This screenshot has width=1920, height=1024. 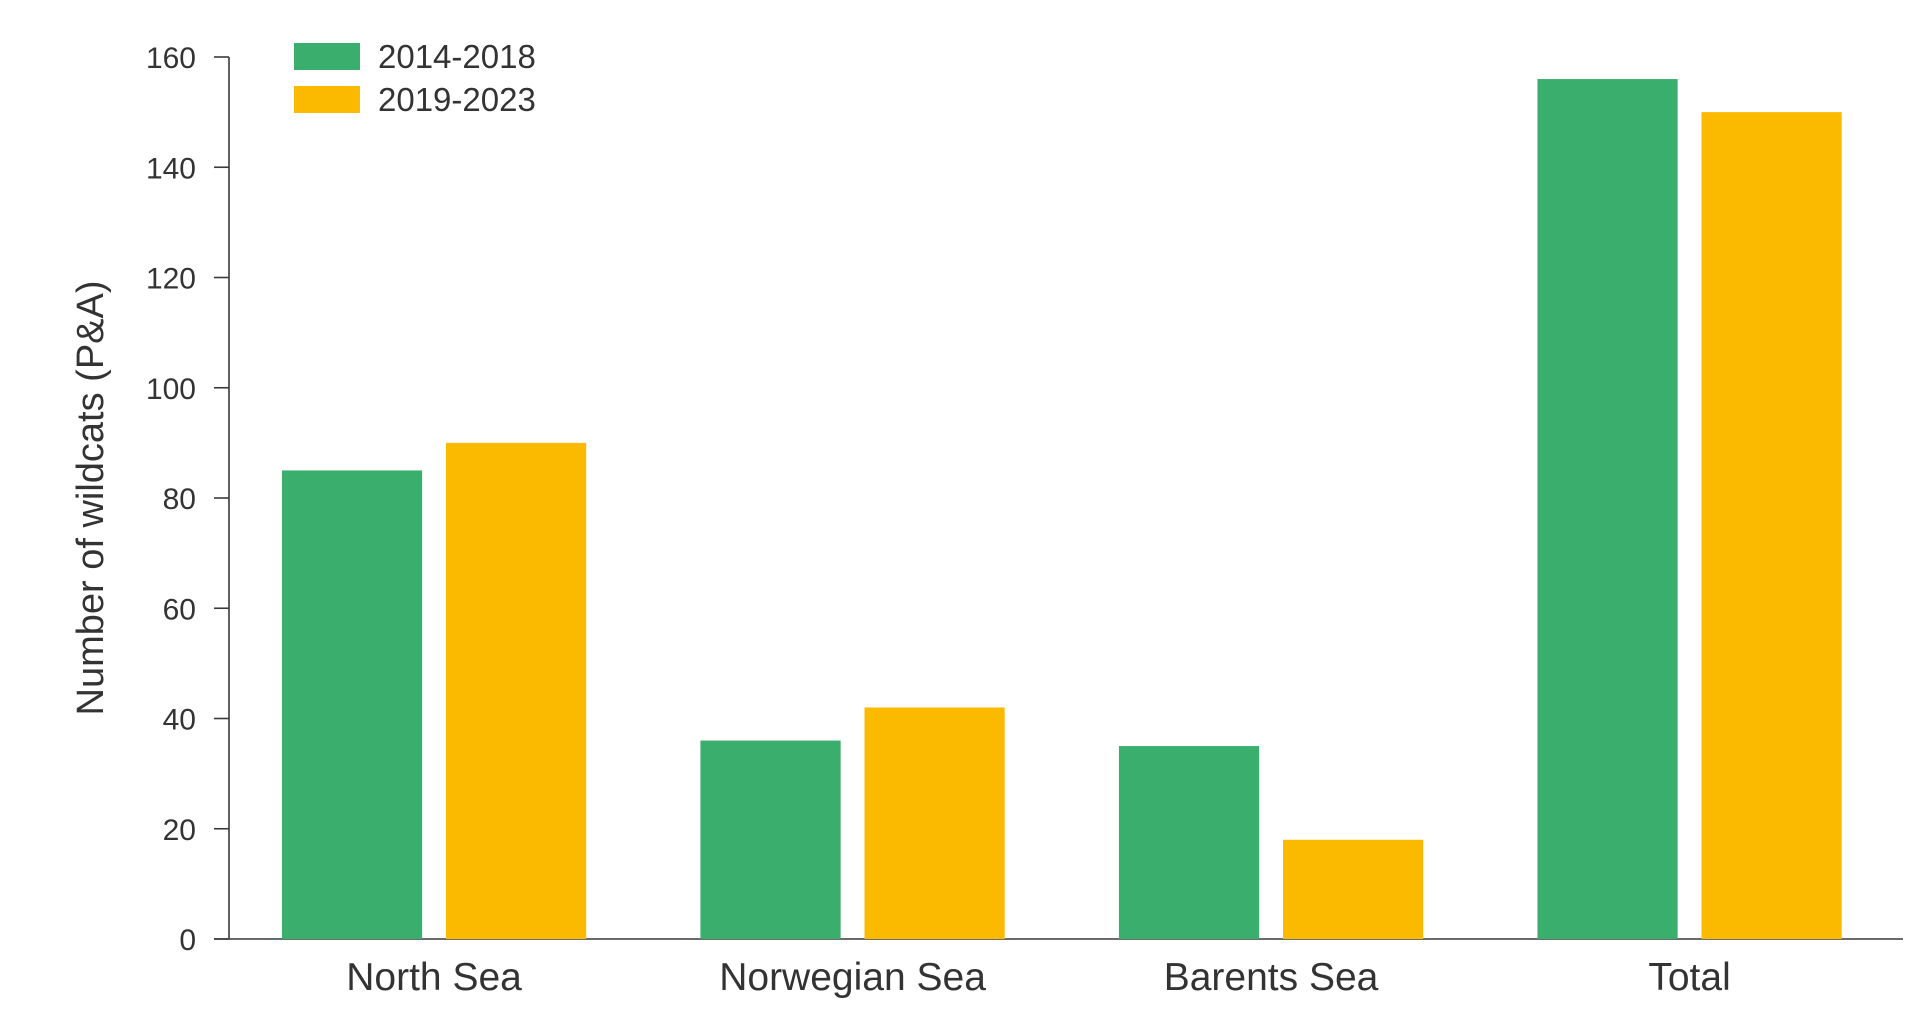 What do you see at coordinates (187, 940) in the screenshot?
I see `y-tick-label: 0` at bounding box center [187, 940].